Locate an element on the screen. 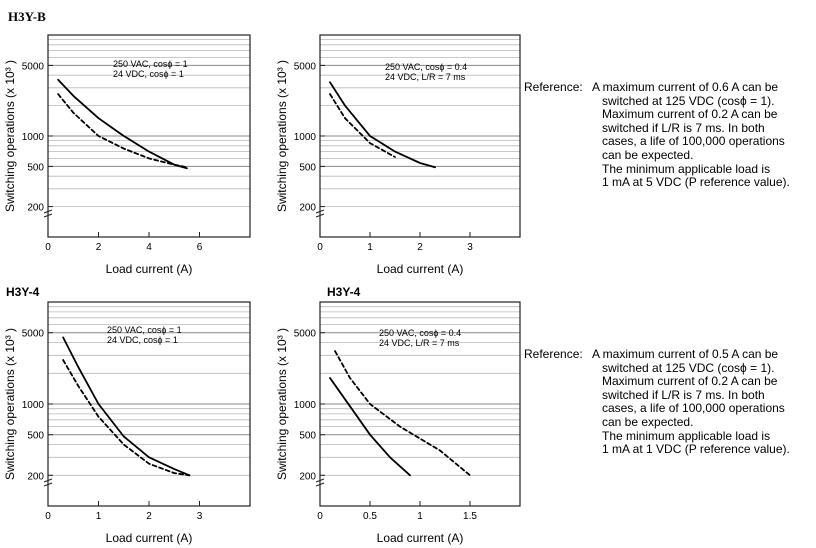  chart-title-bottom-left: H3Y-4 is located at coordinates (23, 292).